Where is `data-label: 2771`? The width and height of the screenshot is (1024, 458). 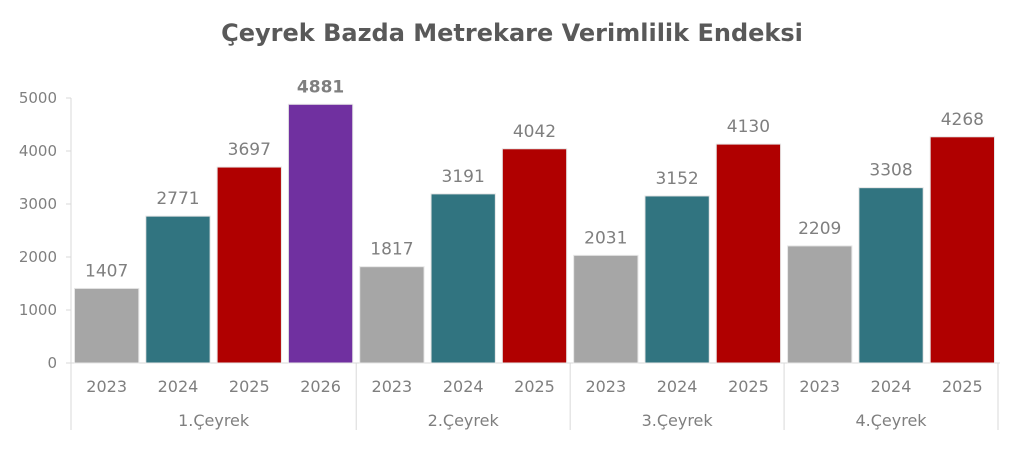
data-label: 2771 is located at coordinates (177, 199).